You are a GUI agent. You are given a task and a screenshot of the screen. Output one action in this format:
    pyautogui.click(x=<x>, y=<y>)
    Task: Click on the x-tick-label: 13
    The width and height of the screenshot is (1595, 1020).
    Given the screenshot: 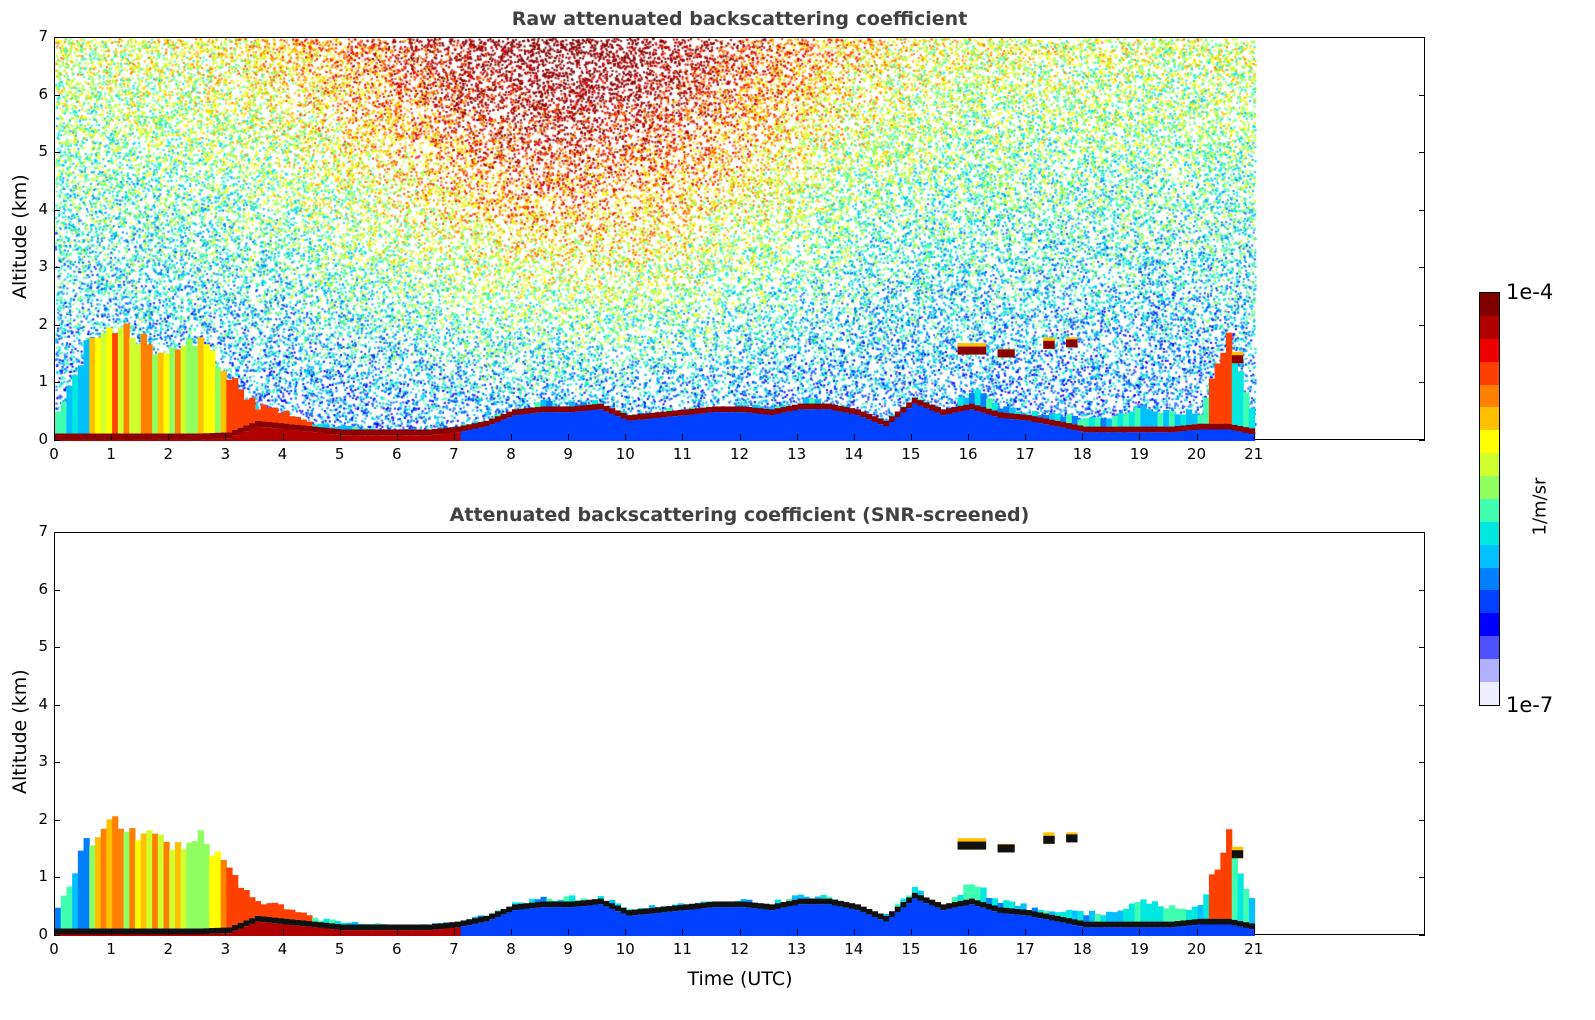 What is the action you would take?
    pyautogui.click(x=797, y=949)
    